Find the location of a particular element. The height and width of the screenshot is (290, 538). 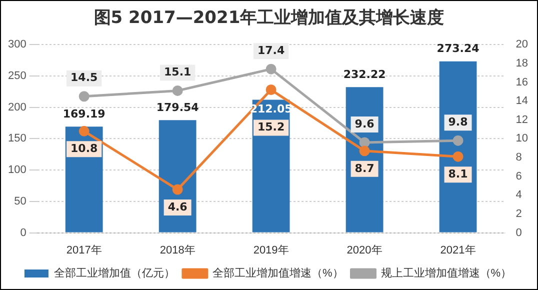

y2-tick-label: 14 is located at coordinates (522, 101).